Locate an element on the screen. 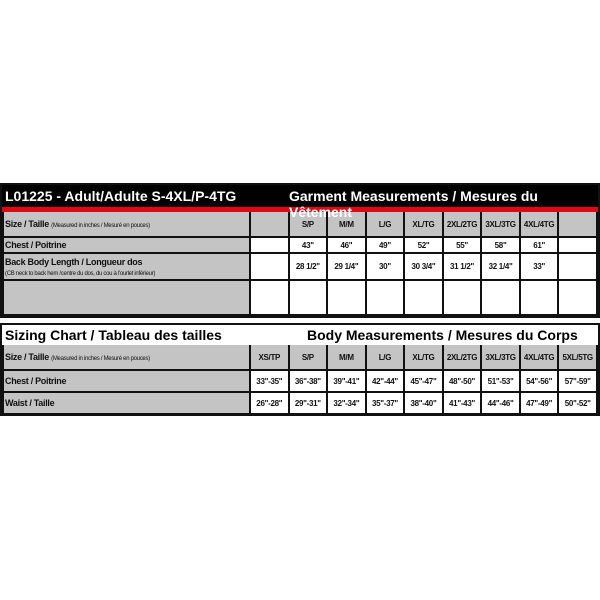  table-row is located at coordinates (300, 297).